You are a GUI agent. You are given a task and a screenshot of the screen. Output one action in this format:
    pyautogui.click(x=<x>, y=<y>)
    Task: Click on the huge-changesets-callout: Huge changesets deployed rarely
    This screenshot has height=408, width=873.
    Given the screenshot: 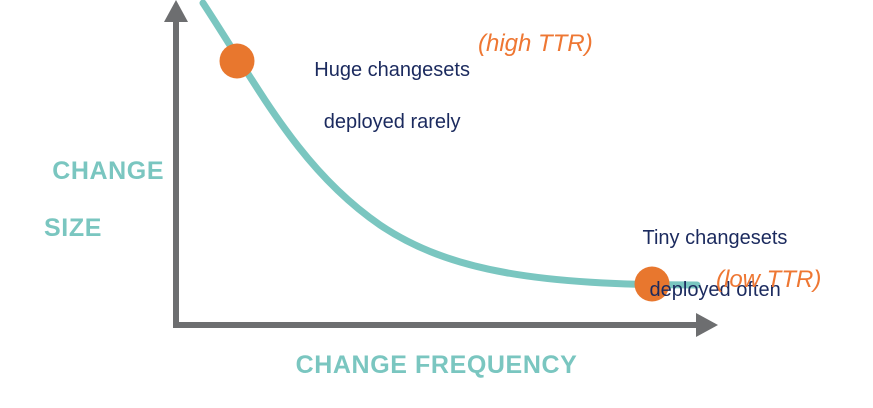 What is the action you would take?
    pyautogui.click(x=381, y=96)
    